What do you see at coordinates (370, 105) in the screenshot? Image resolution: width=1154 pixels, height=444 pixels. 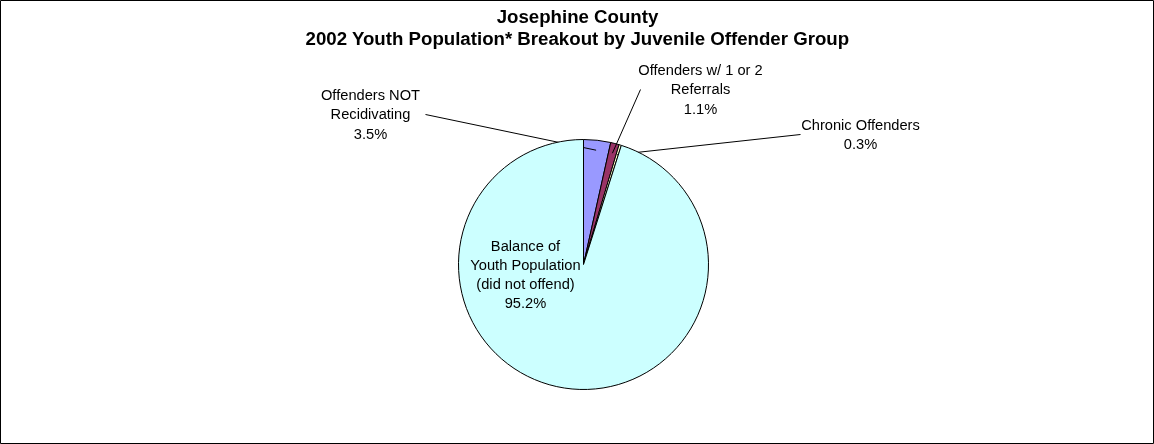 I see `slice-label: Offenders NOT Recidivating` at bounding box center [370, 105].